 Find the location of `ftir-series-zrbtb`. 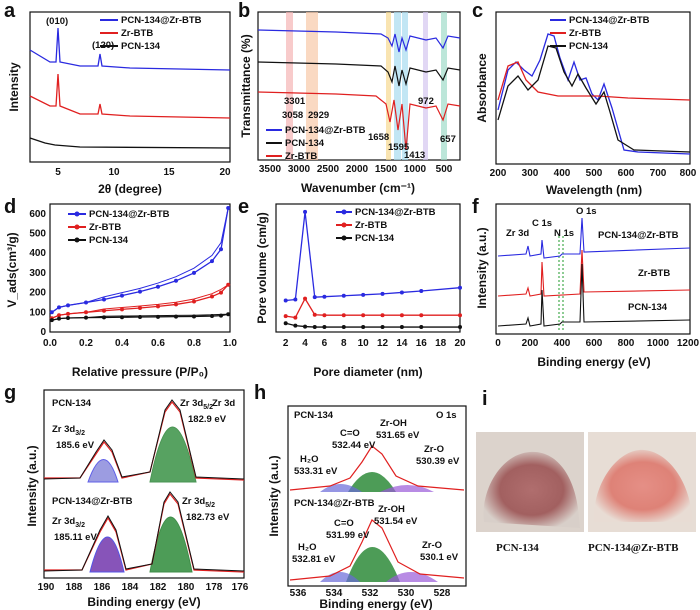

ftir-series-zrbtb is located at coordinates (359, 121).